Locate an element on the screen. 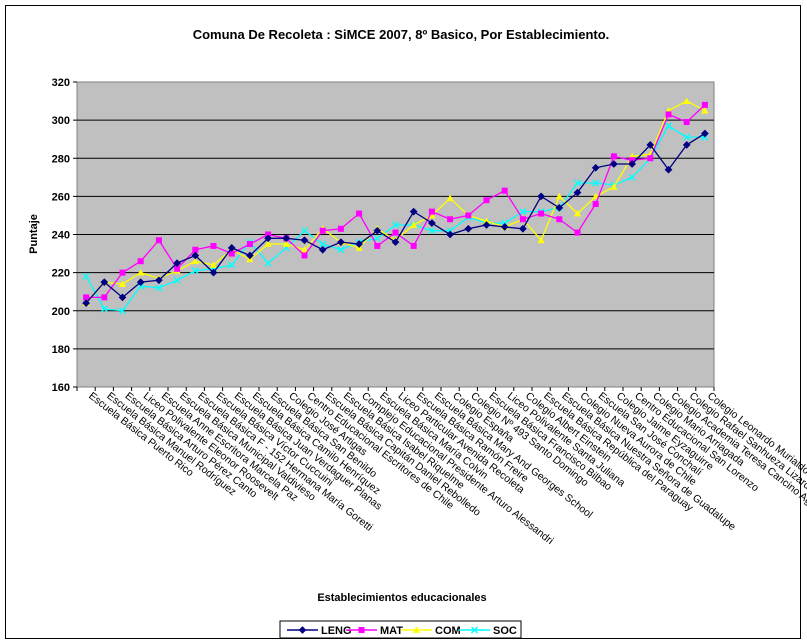  legend: LENG MAT COM SOC is located at coordinates (402, 631).